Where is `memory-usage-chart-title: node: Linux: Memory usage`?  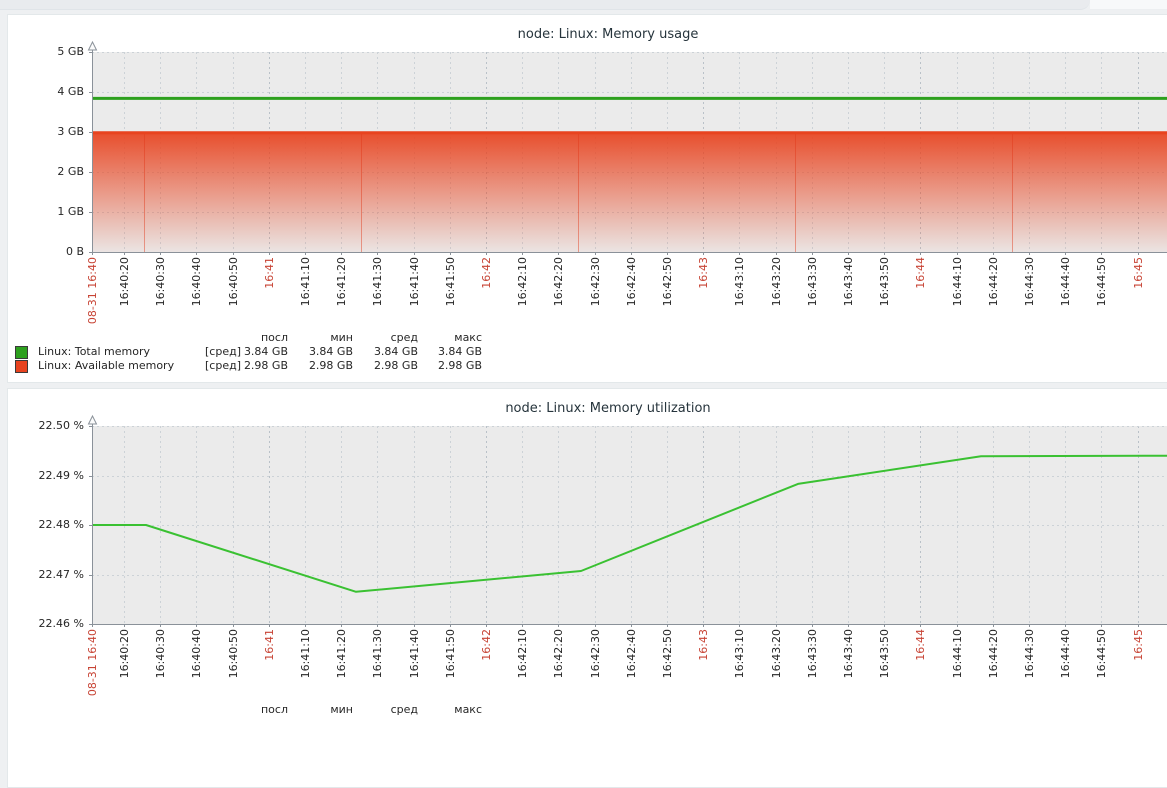
memory-usage-chart-title: node: Linux: Memory usage is located at coordinates (608, 34).